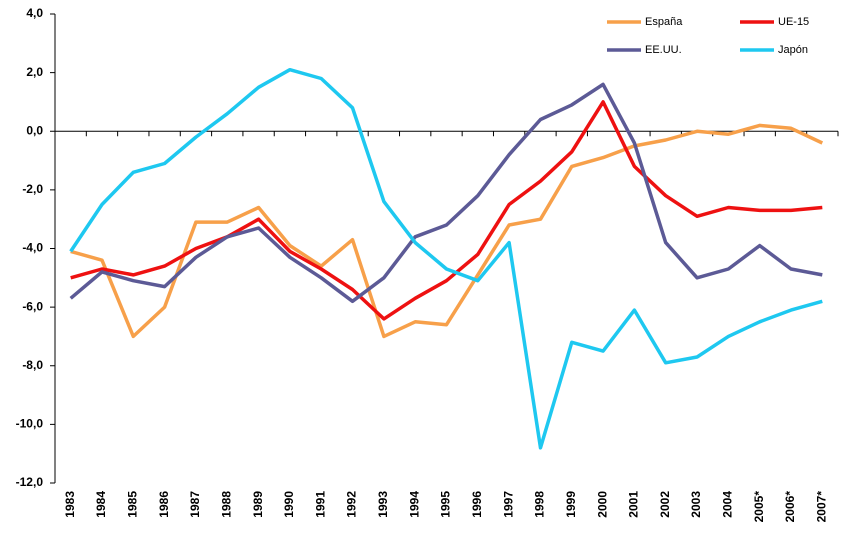 The image size is (841, 541). I want to click on x-tick-label: 1997, so click(508, 504).